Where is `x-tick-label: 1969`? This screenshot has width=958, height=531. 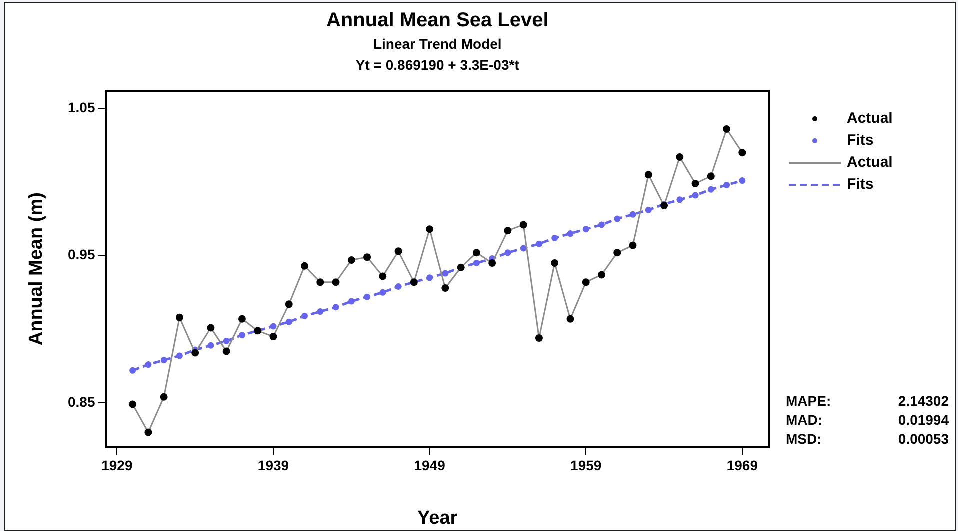
x-tick-label: 1969 is located at coordinates (742, 465).